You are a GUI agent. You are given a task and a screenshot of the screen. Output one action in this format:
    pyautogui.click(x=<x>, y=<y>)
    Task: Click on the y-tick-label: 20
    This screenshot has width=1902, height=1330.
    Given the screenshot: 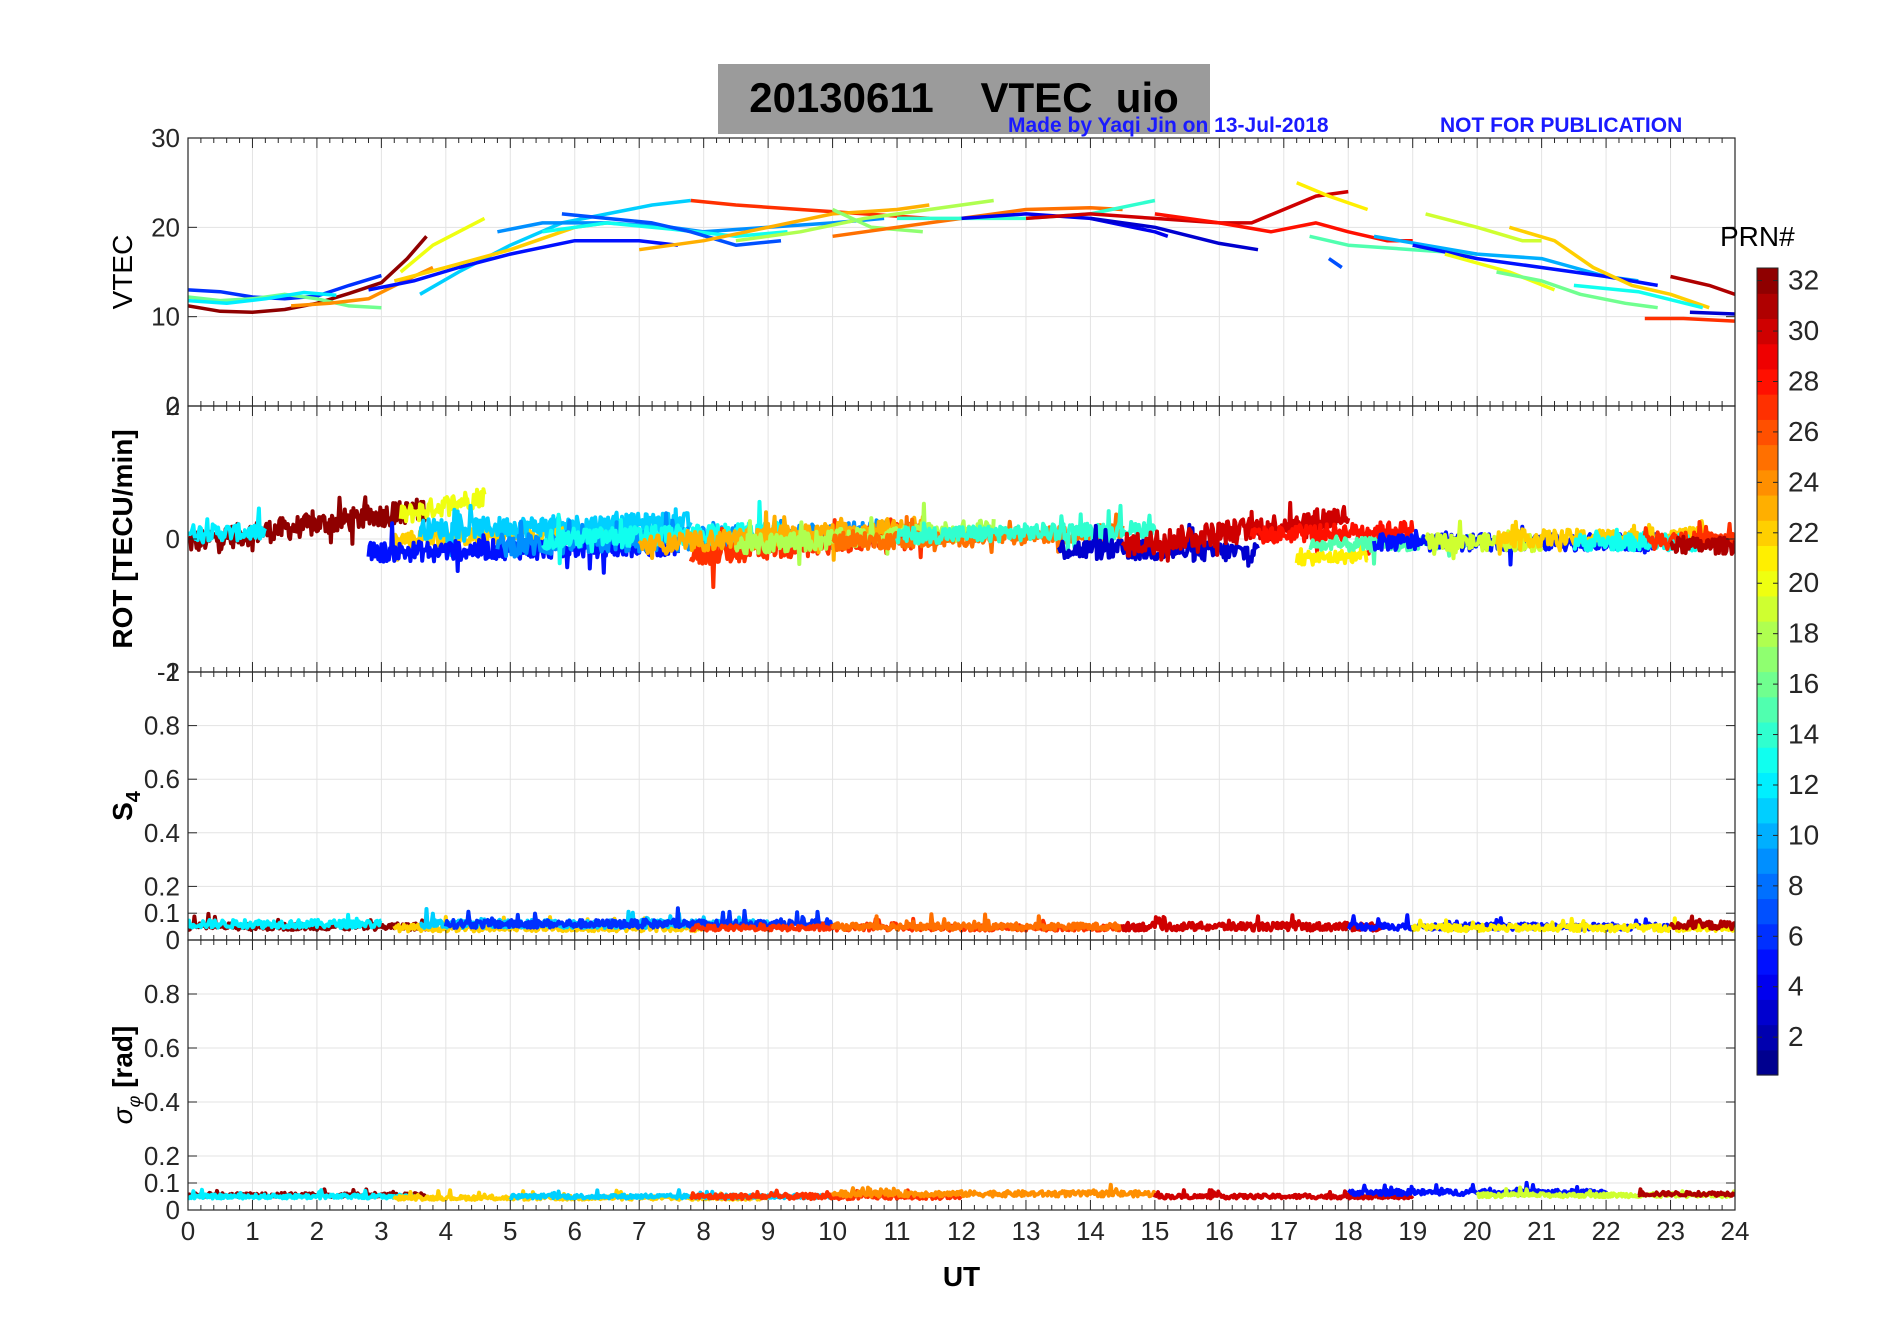 What is the action you would take?
    pyautogui.click(x=165, y=227)
    